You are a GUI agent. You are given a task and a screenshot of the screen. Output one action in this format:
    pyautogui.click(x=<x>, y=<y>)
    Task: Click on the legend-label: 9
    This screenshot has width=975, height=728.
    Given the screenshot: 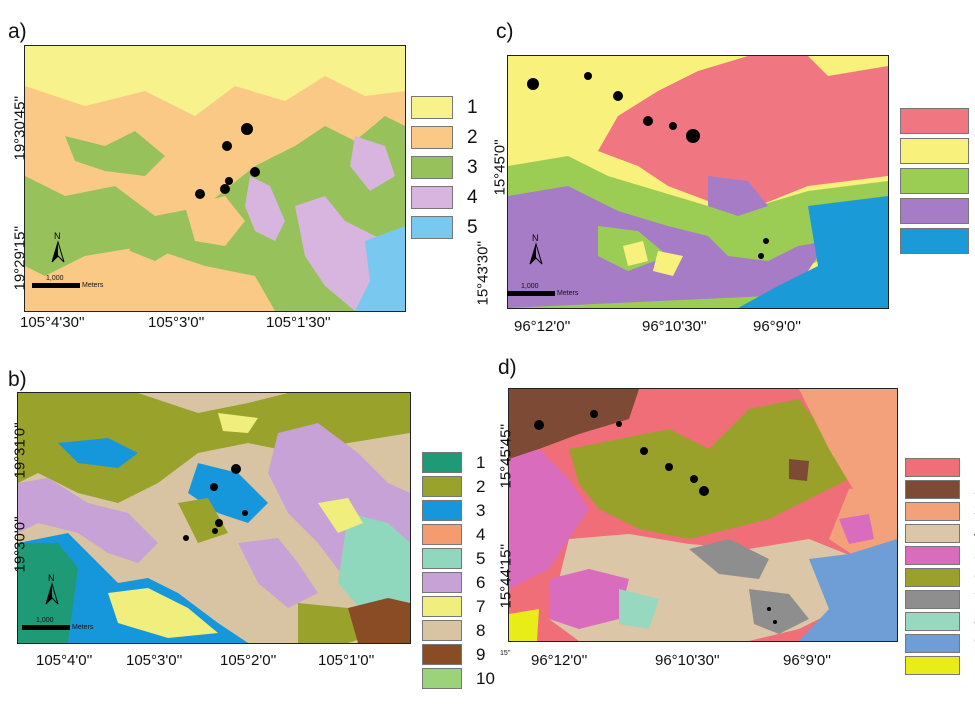 What is the action you would take?
    pyautogui.click(x=481, y=654)
    